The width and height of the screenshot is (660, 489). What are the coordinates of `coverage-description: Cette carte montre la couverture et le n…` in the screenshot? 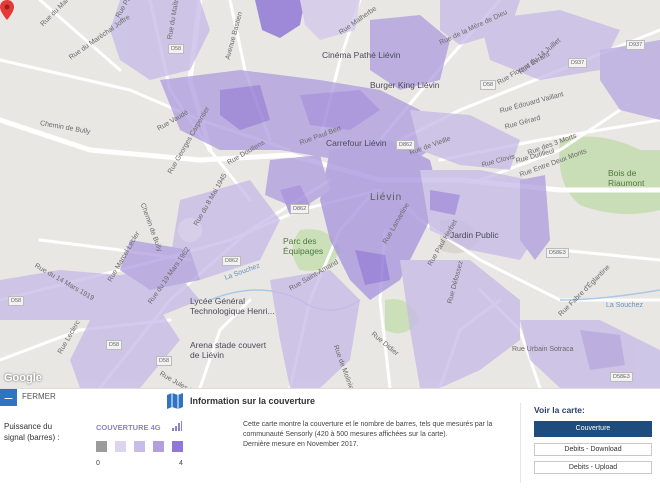 It's located at (368, 434).